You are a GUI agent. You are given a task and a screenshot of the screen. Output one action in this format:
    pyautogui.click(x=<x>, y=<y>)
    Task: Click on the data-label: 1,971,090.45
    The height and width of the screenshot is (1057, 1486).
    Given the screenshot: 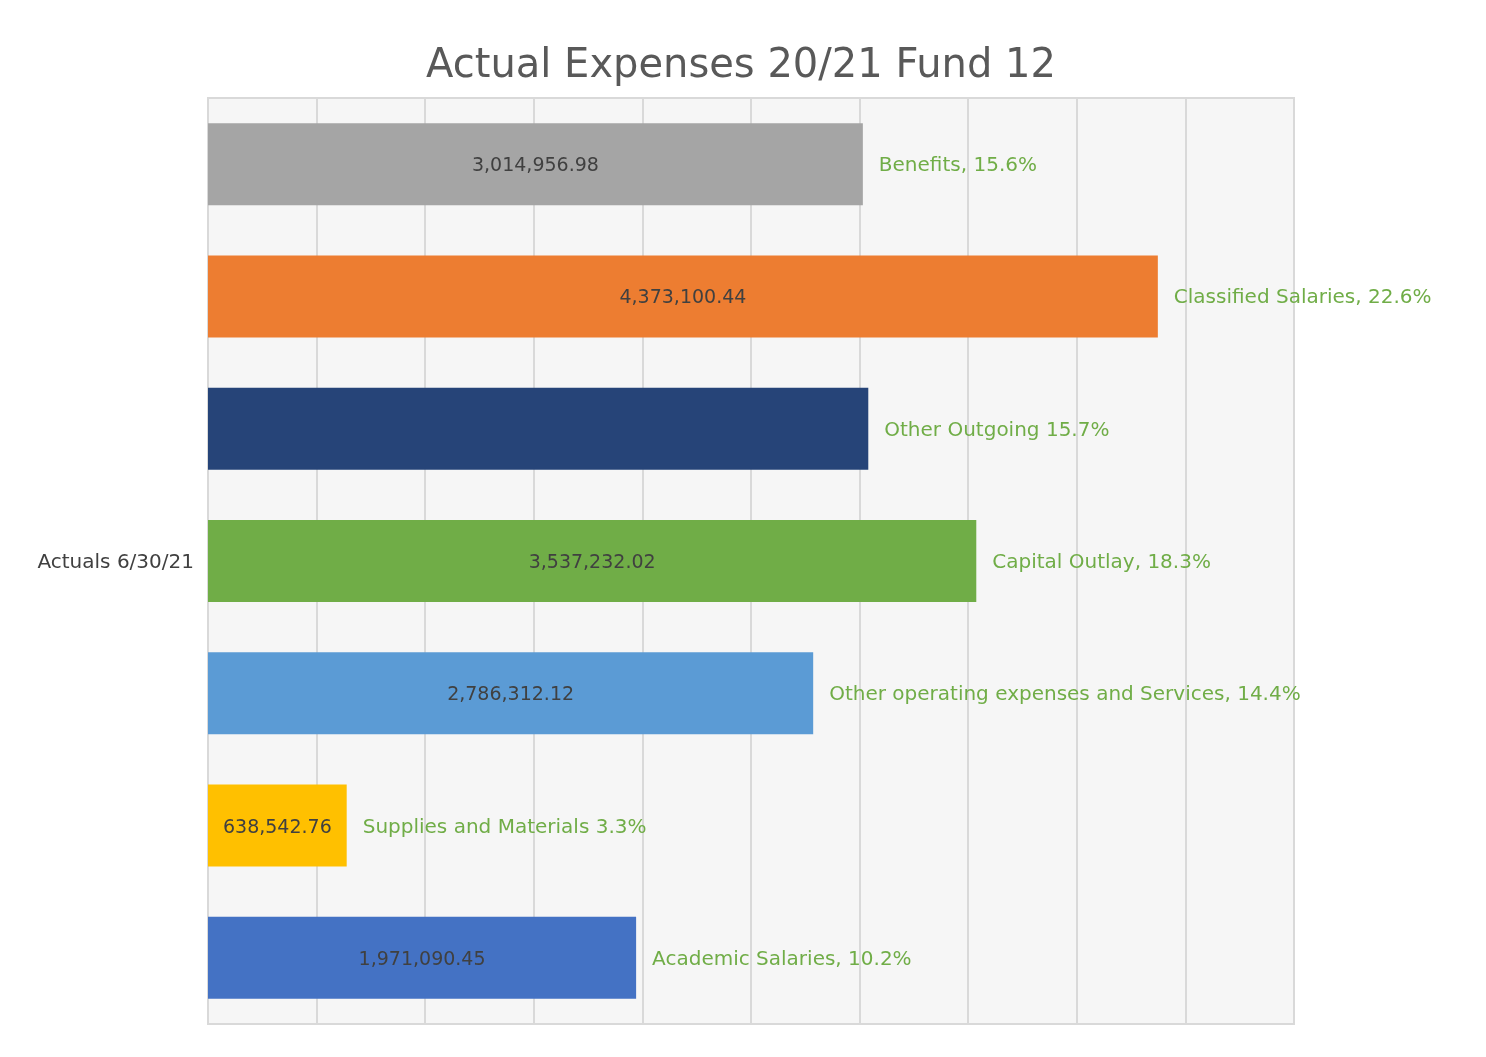 What is the action you would take?
    pyautogui.click(x=422, y=957)
    